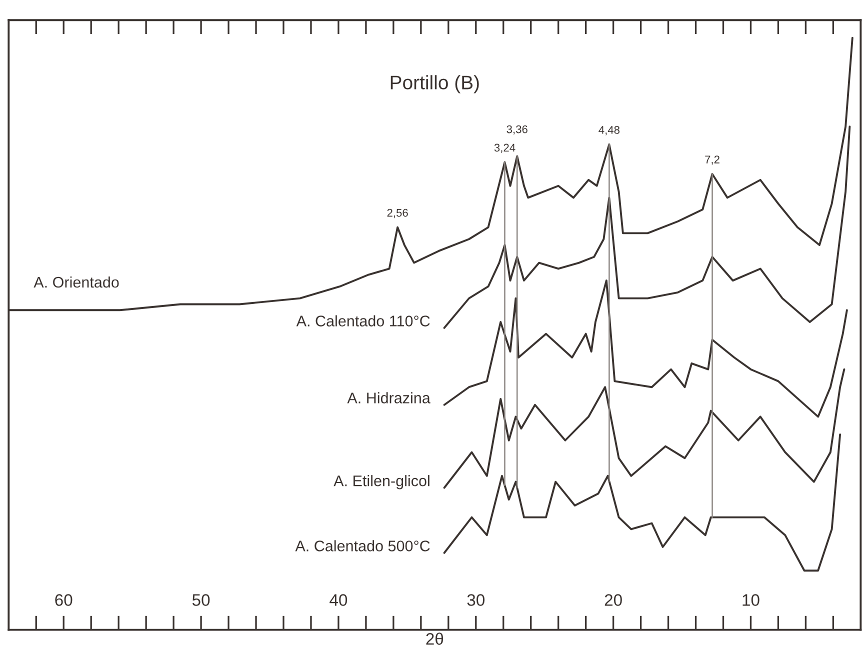 The height and width of the screenshot is (670, 865). I want to click on annotation: 4,48, so click(609, 131).